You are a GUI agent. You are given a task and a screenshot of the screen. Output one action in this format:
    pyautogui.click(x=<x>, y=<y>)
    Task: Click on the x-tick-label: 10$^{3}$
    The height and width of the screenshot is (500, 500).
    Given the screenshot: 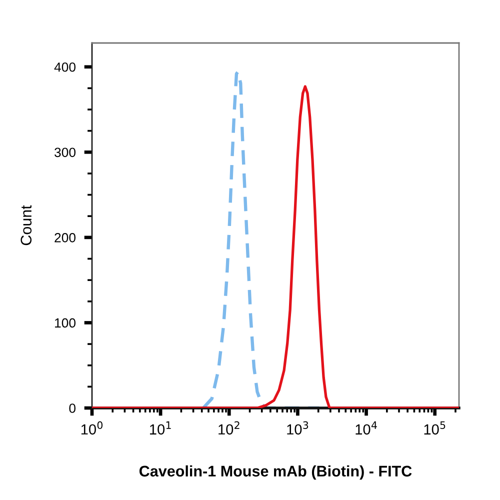 What is the action you would take?
    pyautogui.click(x=297, y=428)
    